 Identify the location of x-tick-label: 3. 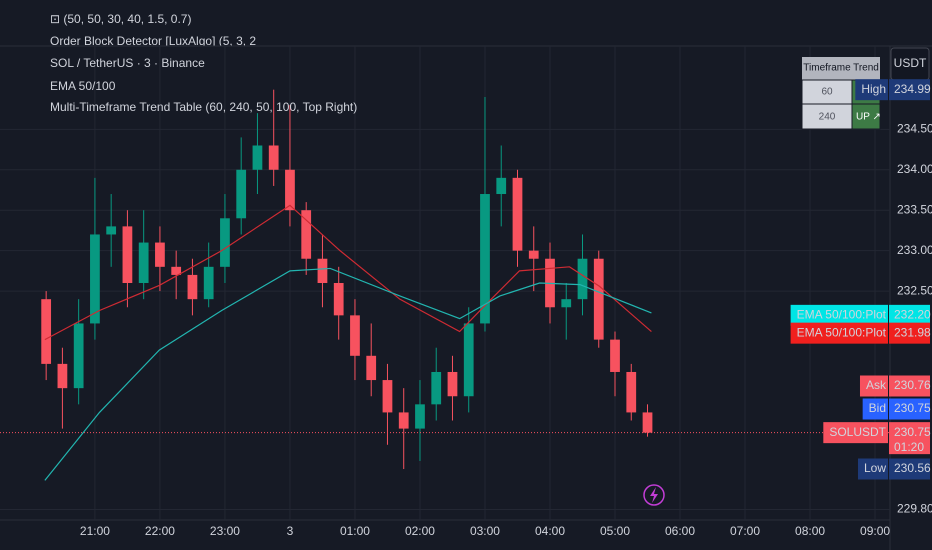
(290, 531).